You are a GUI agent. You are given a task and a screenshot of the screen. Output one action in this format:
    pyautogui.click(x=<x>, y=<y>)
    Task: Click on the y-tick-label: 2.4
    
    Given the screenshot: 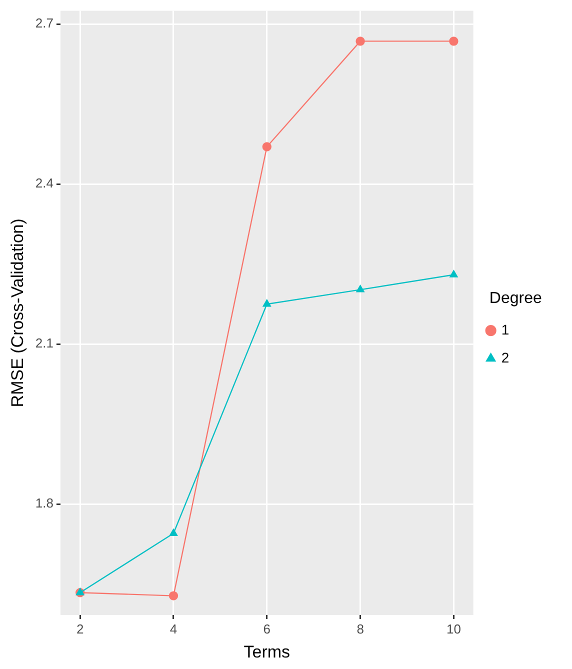 What is the action you would take?
    pyautogui.click(x=44, y=183)
    